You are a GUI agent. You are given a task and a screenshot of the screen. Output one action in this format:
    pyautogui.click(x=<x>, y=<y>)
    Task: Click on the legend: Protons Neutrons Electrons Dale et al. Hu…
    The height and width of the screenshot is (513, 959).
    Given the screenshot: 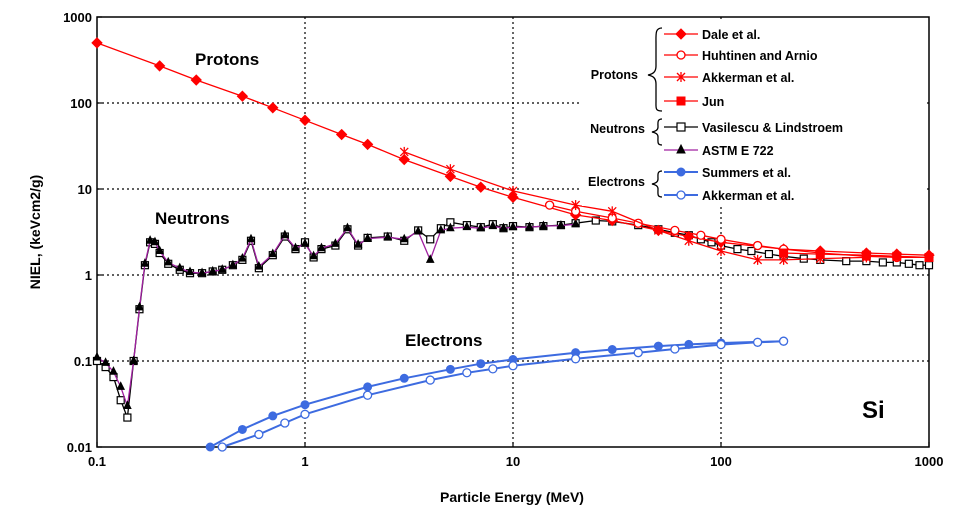 What is the action you would take?
    pyautogui.click(x=754, y=113)
    